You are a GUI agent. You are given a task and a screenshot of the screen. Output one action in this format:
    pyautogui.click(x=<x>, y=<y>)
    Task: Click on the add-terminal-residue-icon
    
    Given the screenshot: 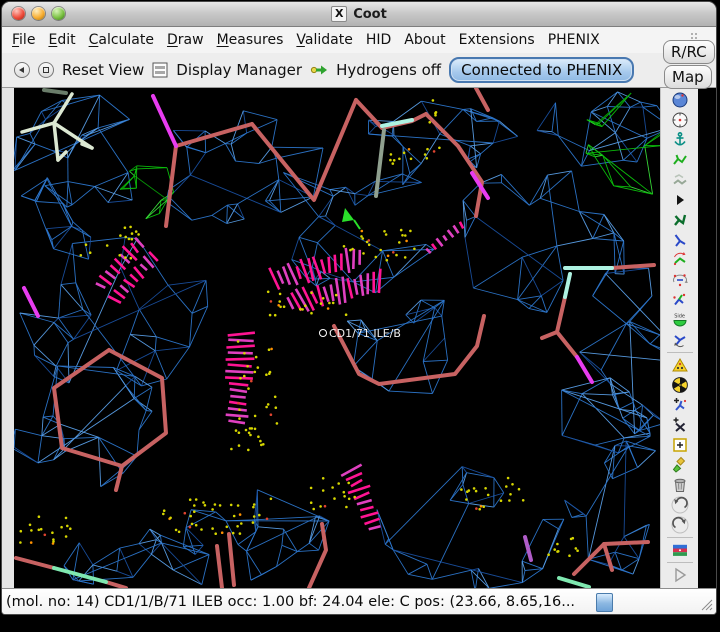 What is the action you would take?
    pyautogui.click(x=680, y=405)
    